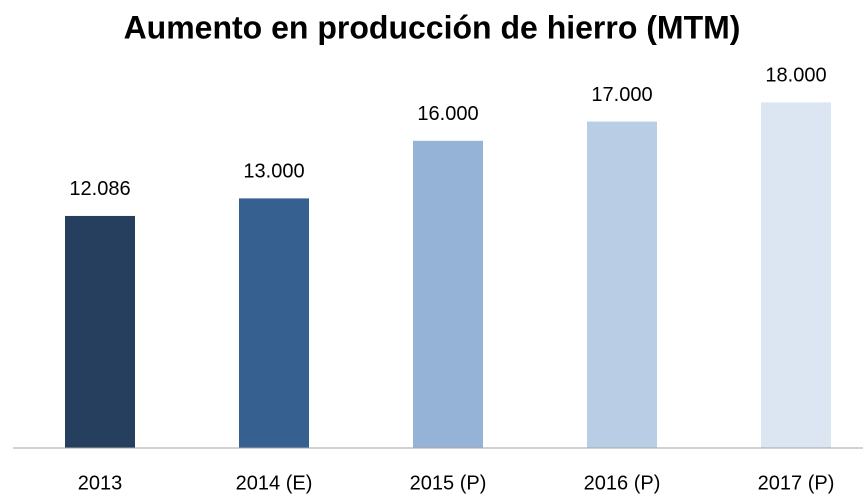 The height and width of the screenshot is (497, 863). What do you see at coordinates (99, 189) in the screenshot?
I see `value-label: 12.086` at bounding box center [99, 189].